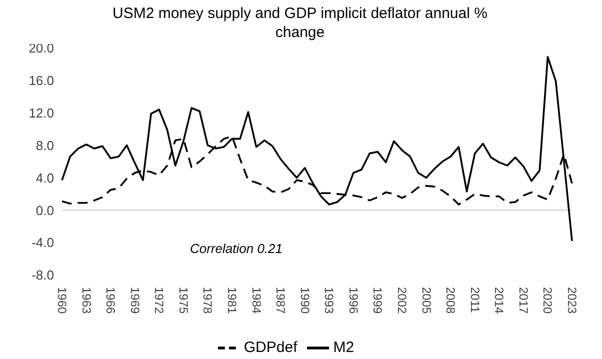 The width and height of the screenshot is (602, 359). Describe the element at coordinates (305, 300) in the screenshot. I see `x-tick-label: 1990` at that location.